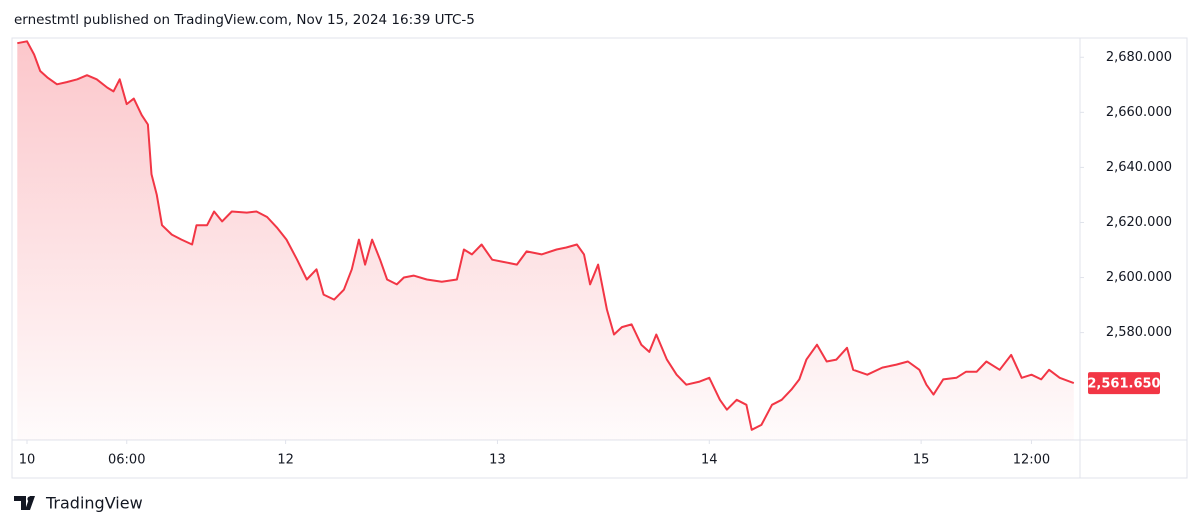 This screenshot has height=527, width=1200. Describe the element at coordinates (27, 460) in the screenshot. I see `x-tick-label: 10` at that location.